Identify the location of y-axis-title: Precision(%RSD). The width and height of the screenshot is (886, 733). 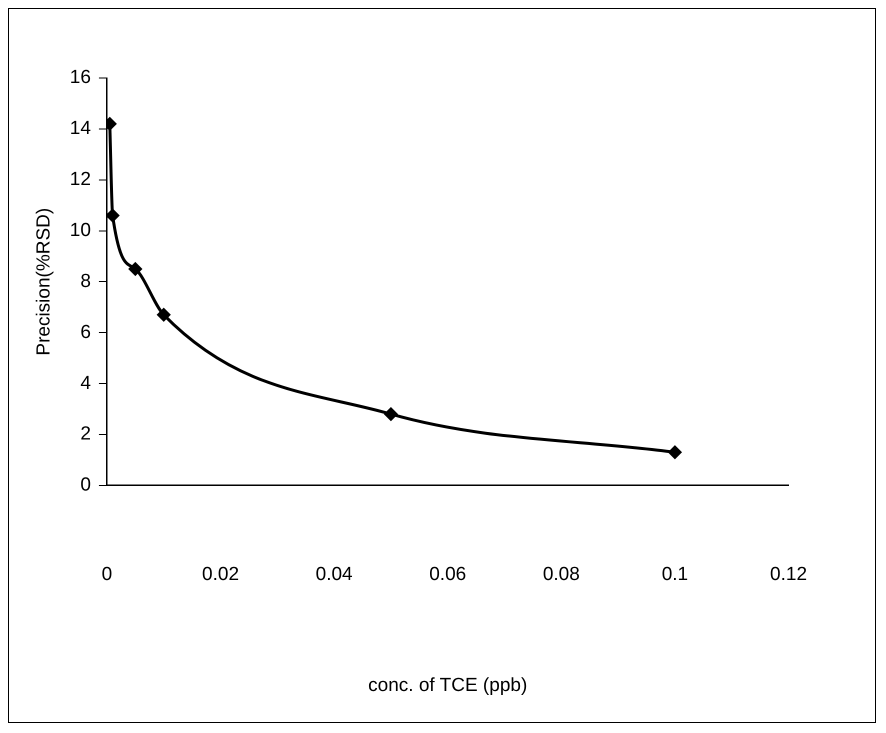
(44, 282).